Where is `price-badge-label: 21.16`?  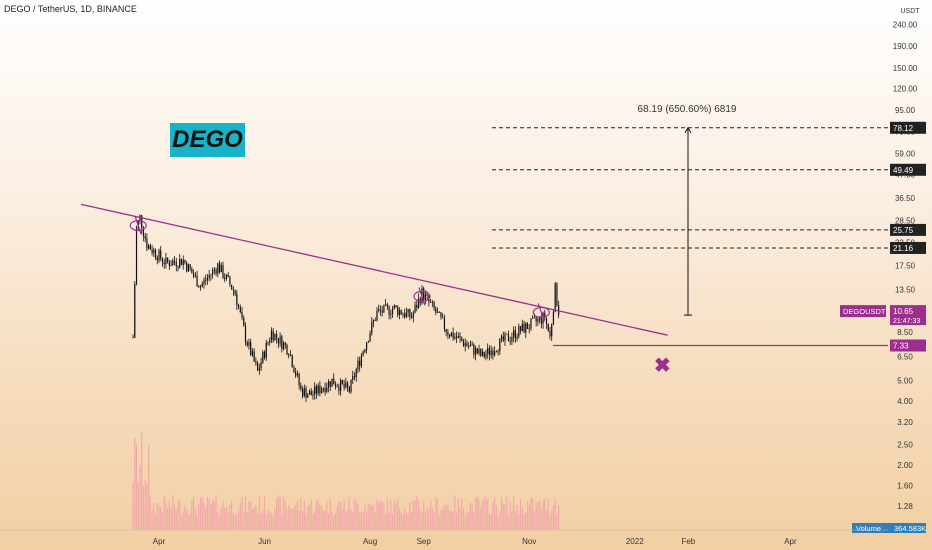 price-badge-label: 21.16 is located at coordinates (903, 248).